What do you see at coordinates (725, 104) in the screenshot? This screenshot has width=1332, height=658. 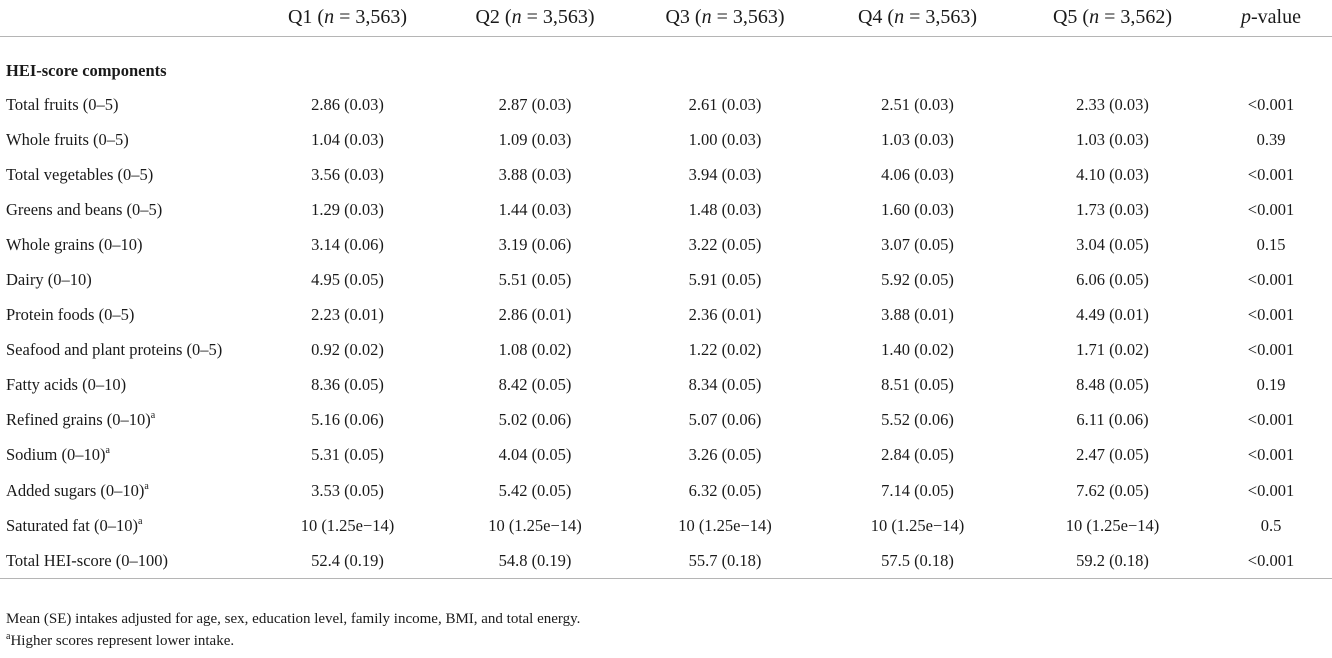 I see `cell-q3: 2.61 (0.03)` at bounding box center [725, 104].